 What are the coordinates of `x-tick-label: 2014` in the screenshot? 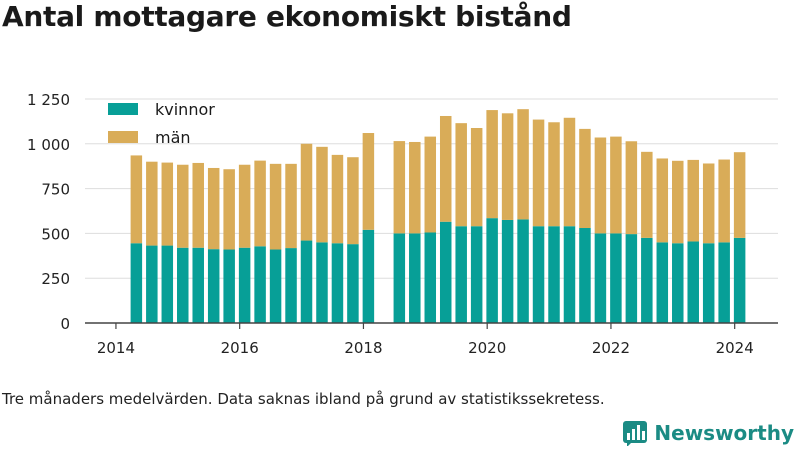 It's located at (116, 348).